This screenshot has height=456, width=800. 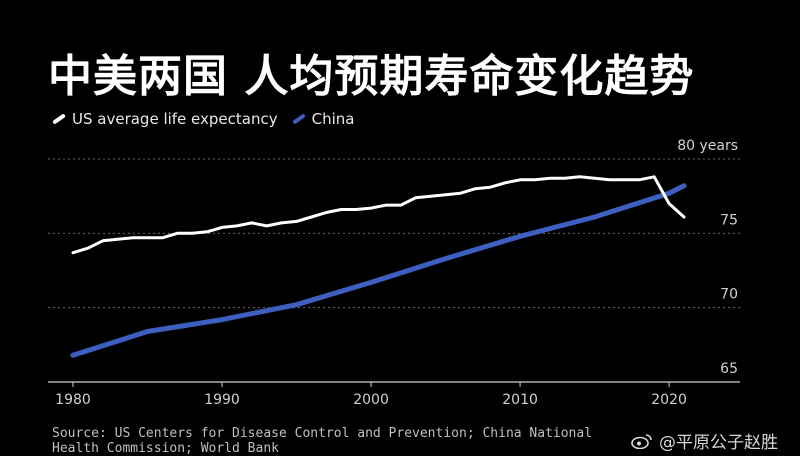 I want to click on watermark-text: @平原公子赵胜, so click(x=718, y=443).